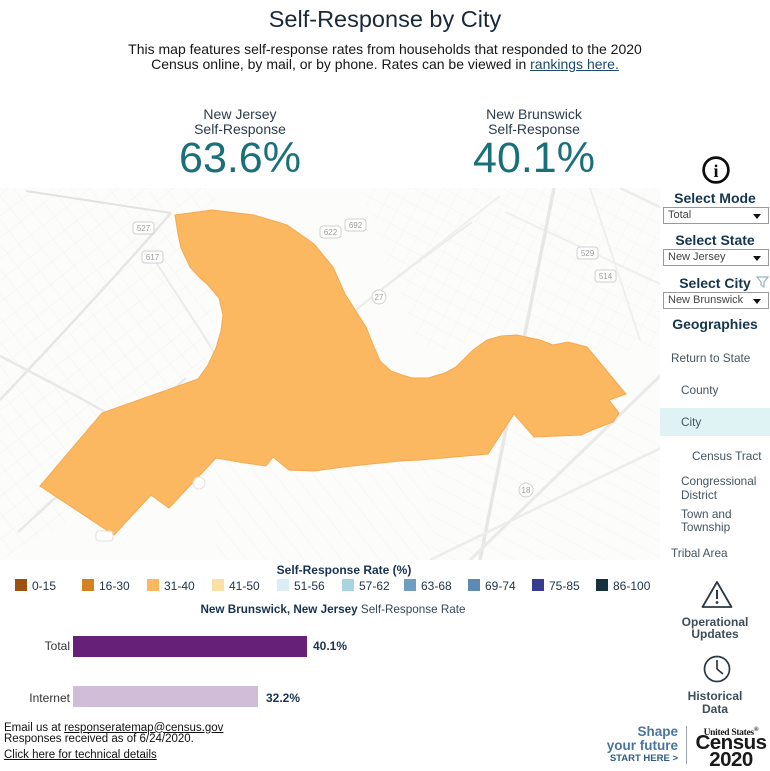 Image resolution: width=770 pixels, height=771 pixels. Describe the element at coordinates (588, 253) in the screenshot. I see `svg-text: 529` at that location.